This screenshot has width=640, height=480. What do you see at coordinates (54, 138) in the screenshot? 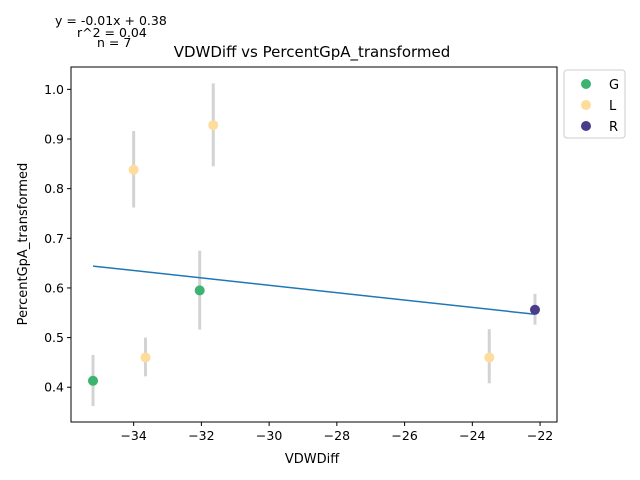
I see `y-tick-label: 0.9` at bounding box center [54, 138].